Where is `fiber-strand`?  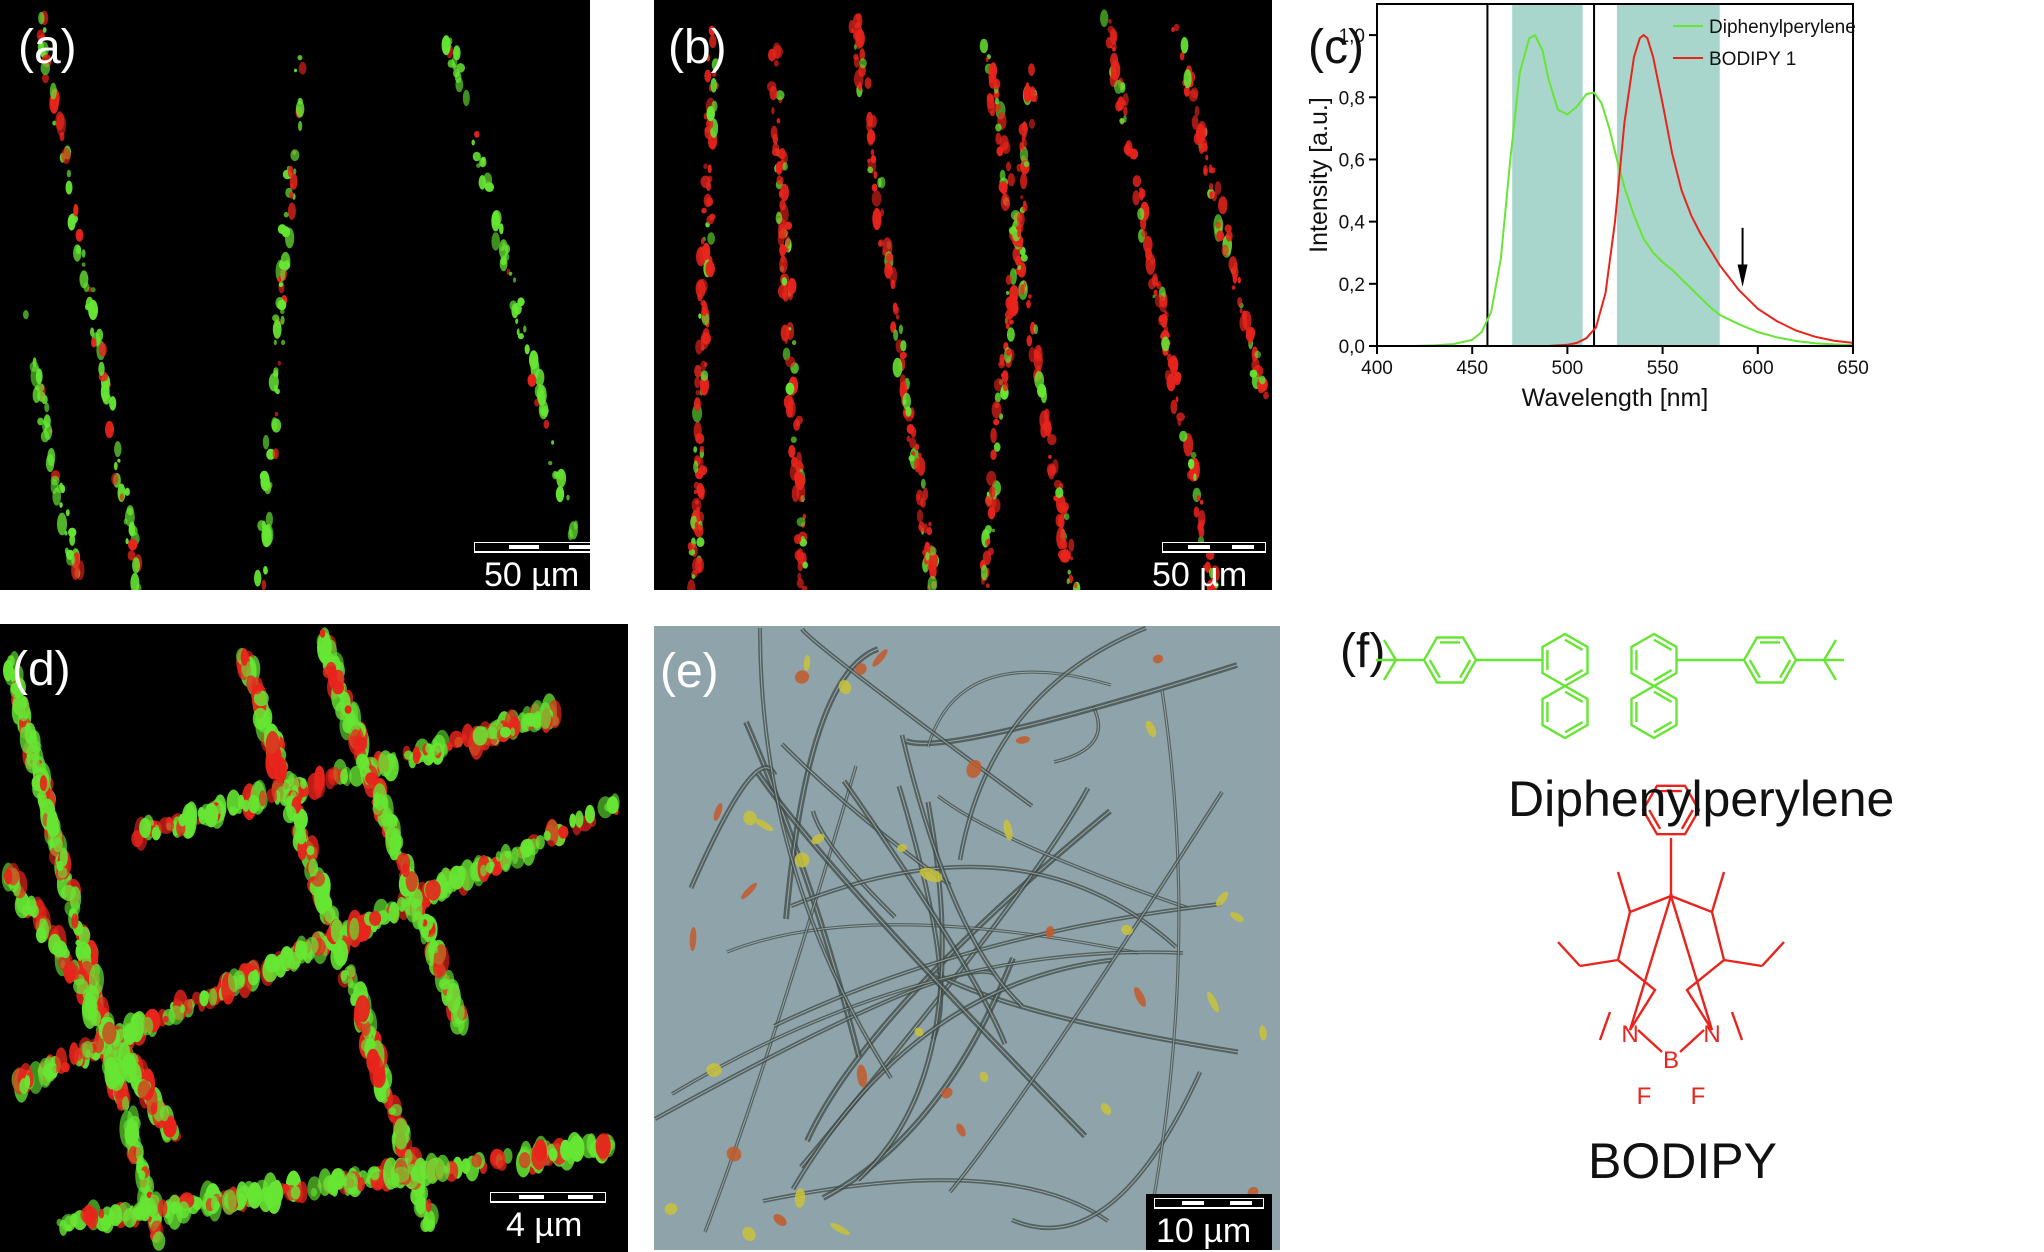 fiber-strand is located at coordinates (984, 906).